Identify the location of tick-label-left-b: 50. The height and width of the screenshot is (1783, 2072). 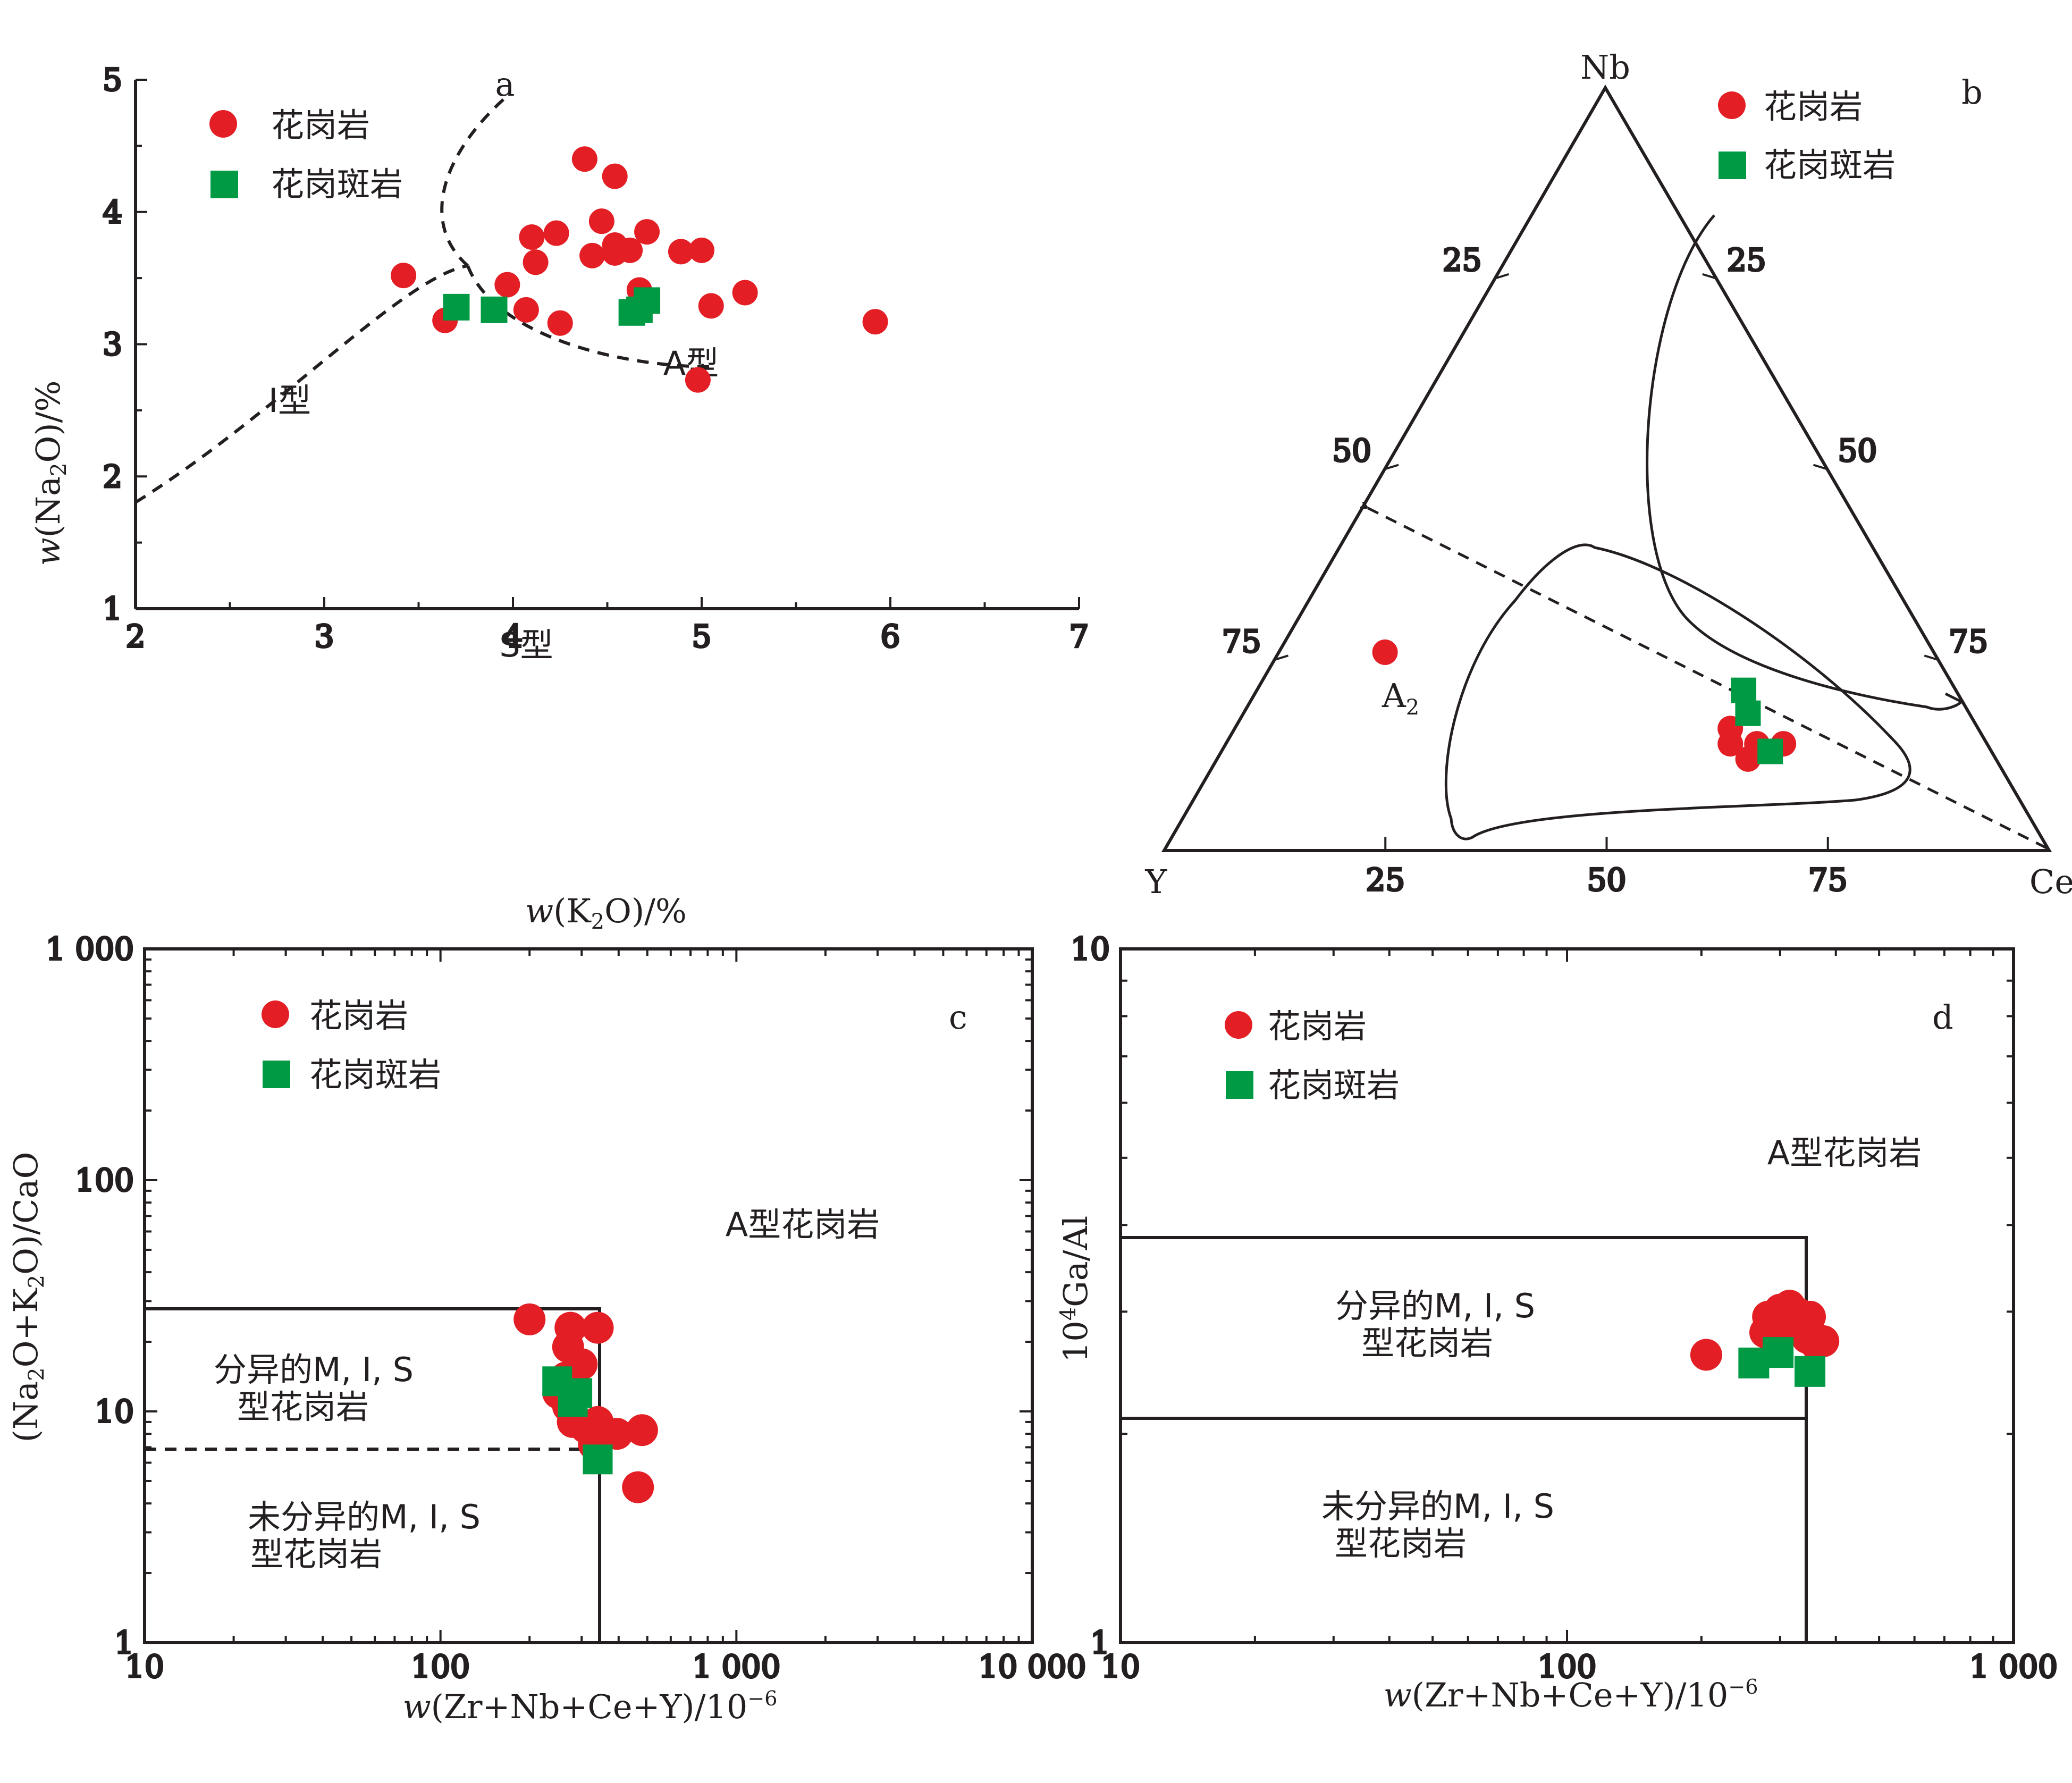
(1351, 451).